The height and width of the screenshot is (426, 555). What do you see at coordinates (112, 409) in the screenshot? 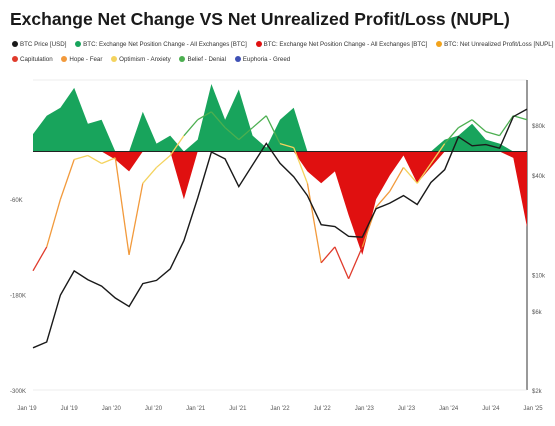
I see `x-axis-tick-label: Jan '20` at bounding box center [112, 409].